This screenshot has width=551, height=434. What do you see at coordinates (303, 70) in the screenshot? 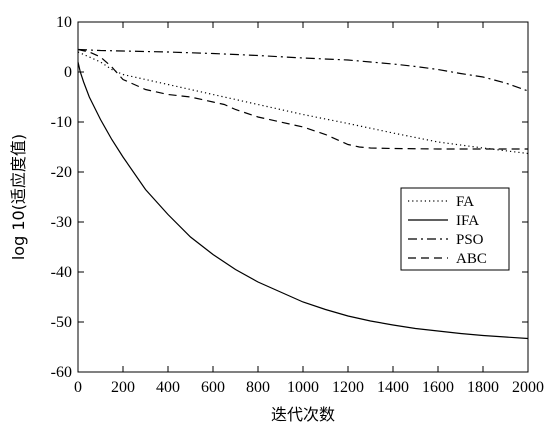
I see `series-line-pso` at bounding box center [303, 70].